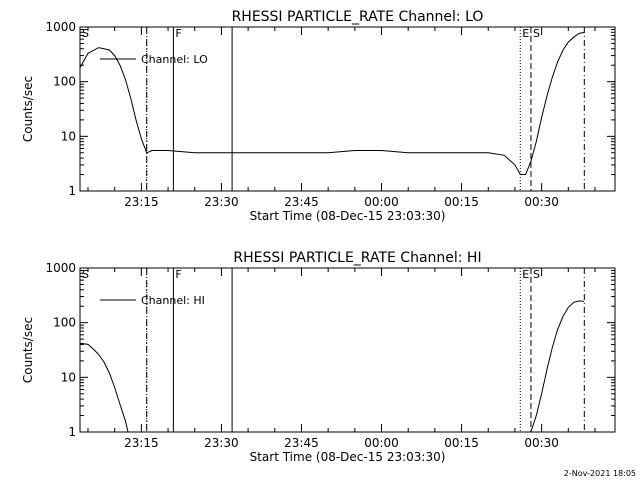 The width and height of the screenshot is (640, 485). Describe the element at coordinates (600, 473) in the screenshot. I see `footer-timestamp: 2-Nov-2021 18:05` at that location.